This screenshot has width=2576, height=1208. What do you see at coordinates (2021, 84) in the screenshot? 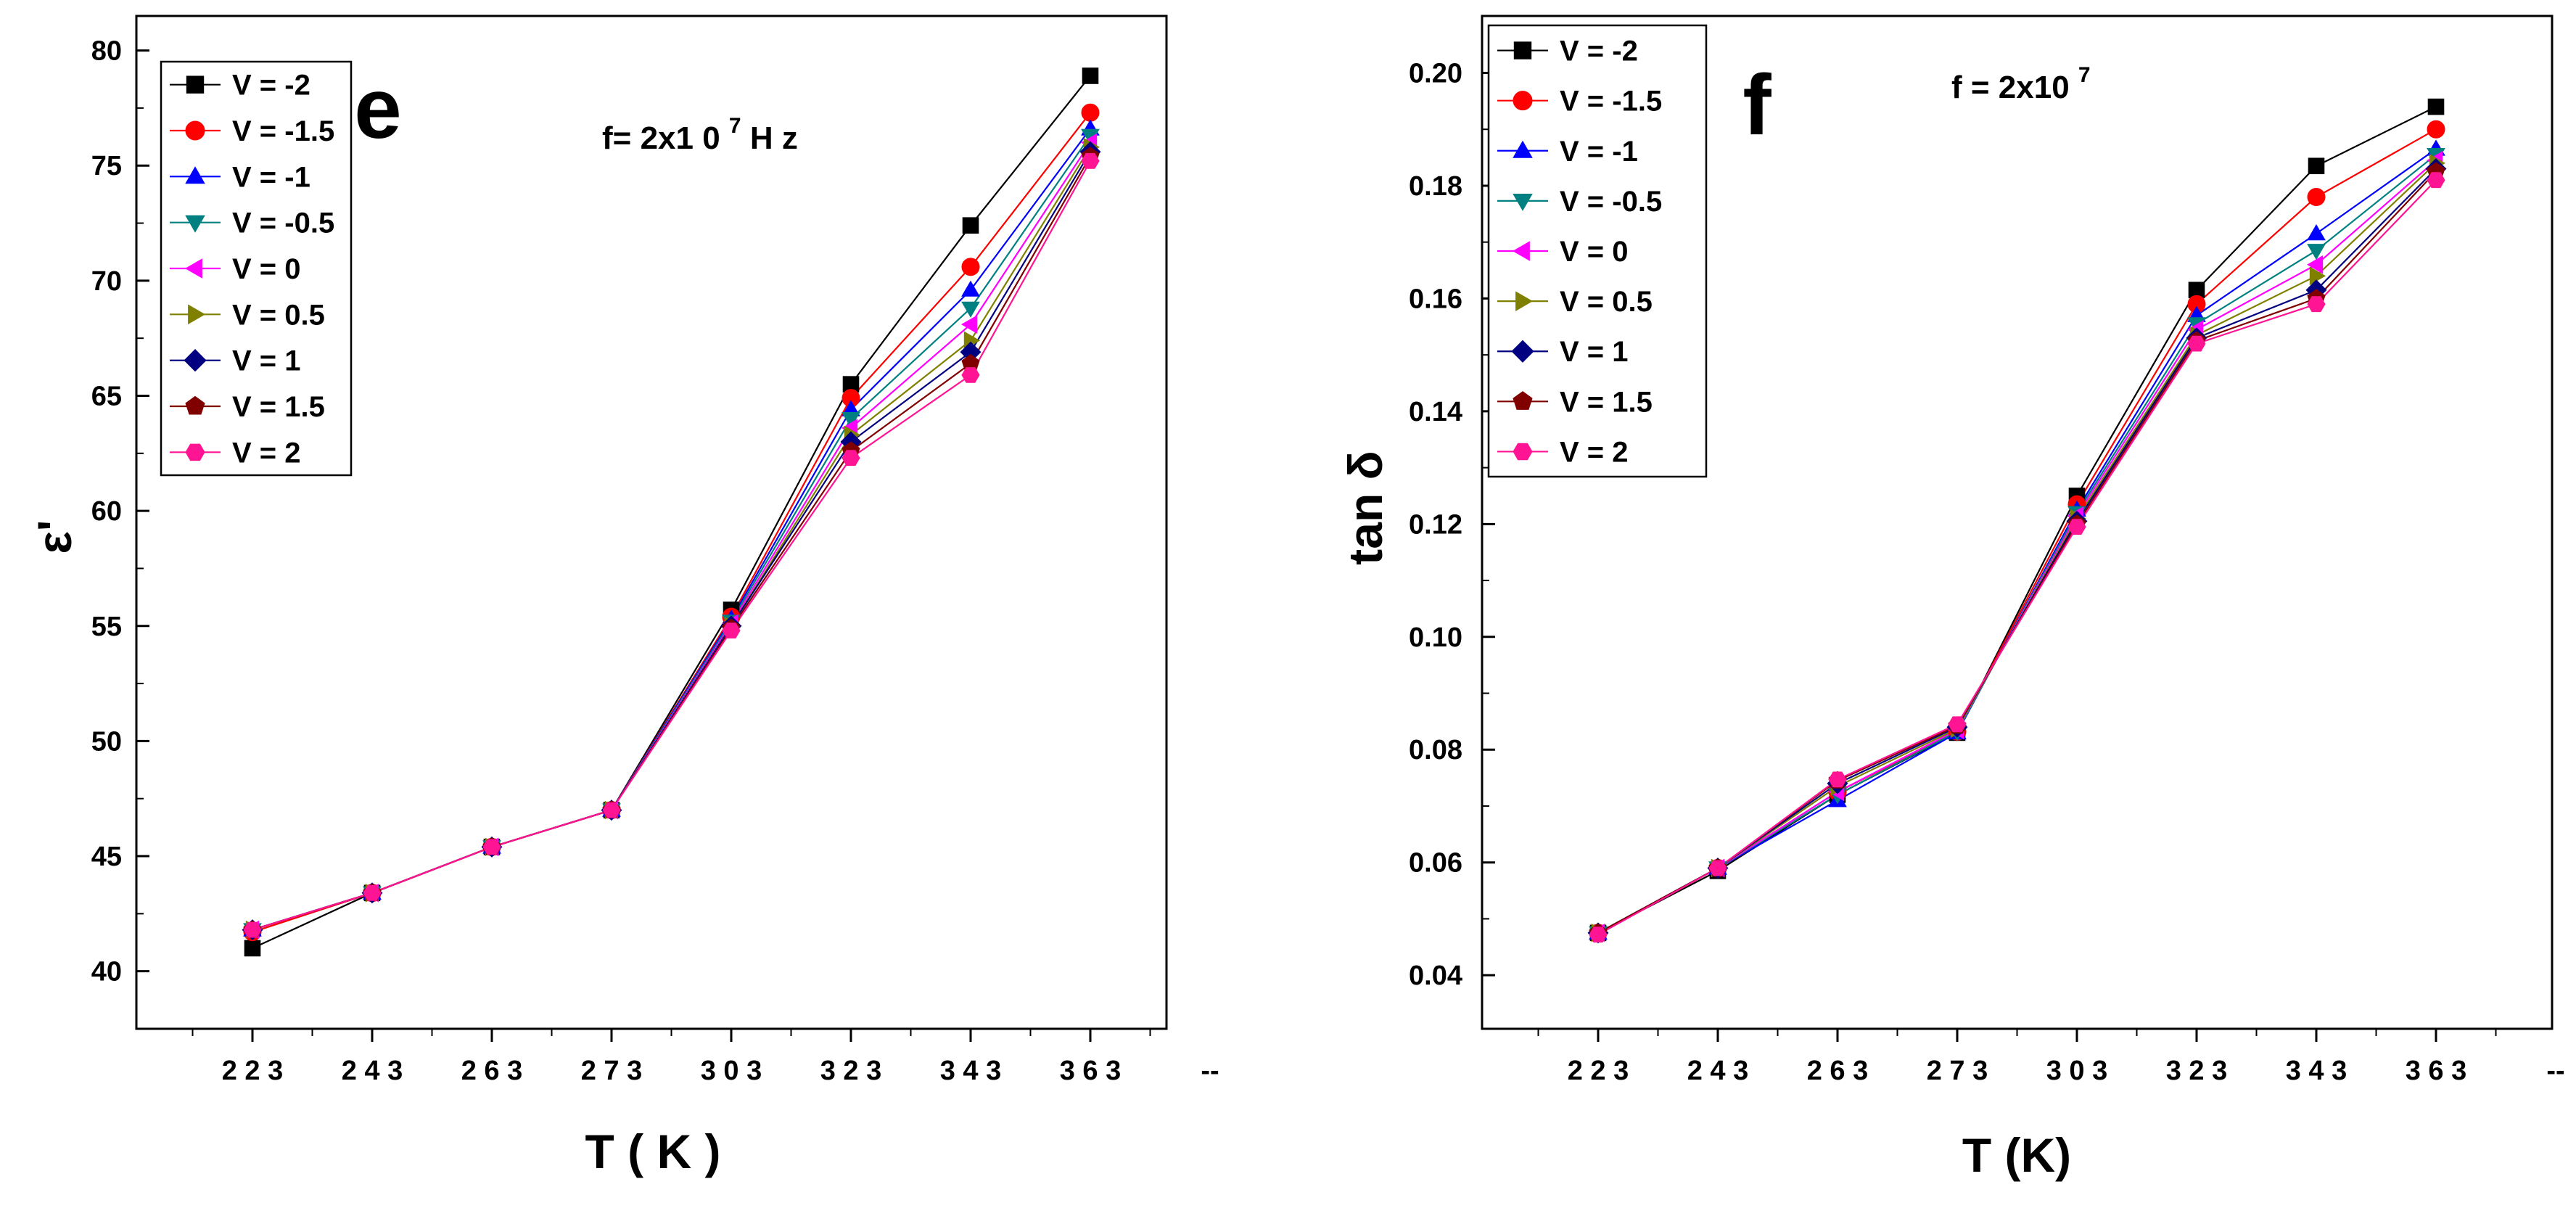
I see `frequency-annotation: f = 2x10 7` at bounding box center [2021, 84].